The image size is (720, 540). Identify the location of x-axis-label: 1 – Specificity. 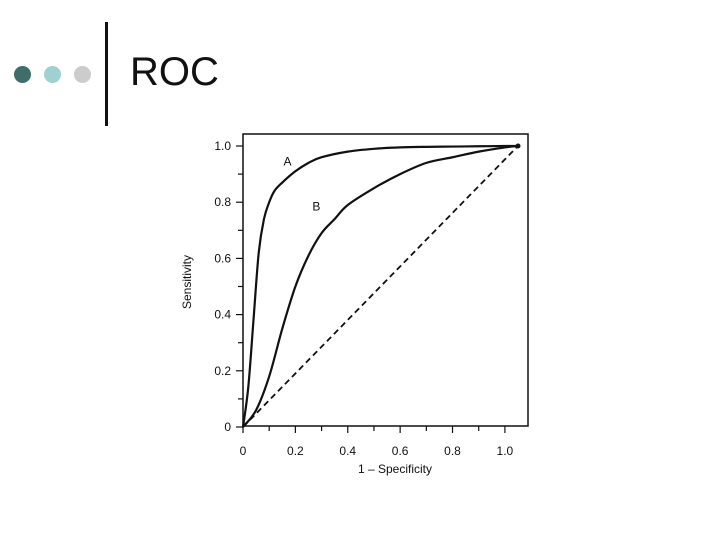
(395, 469).